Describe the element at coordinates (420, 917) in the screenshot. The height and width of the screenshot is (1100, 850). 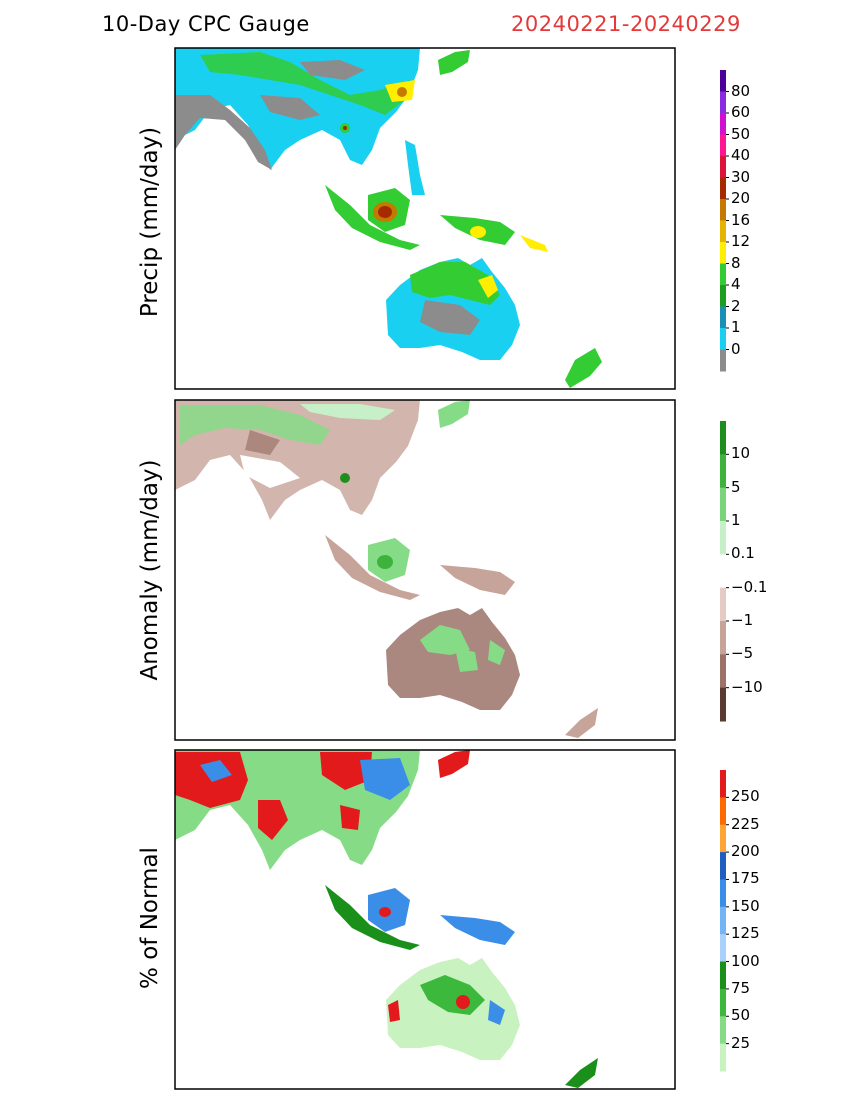
I see `percent-sea-islands` at that location.